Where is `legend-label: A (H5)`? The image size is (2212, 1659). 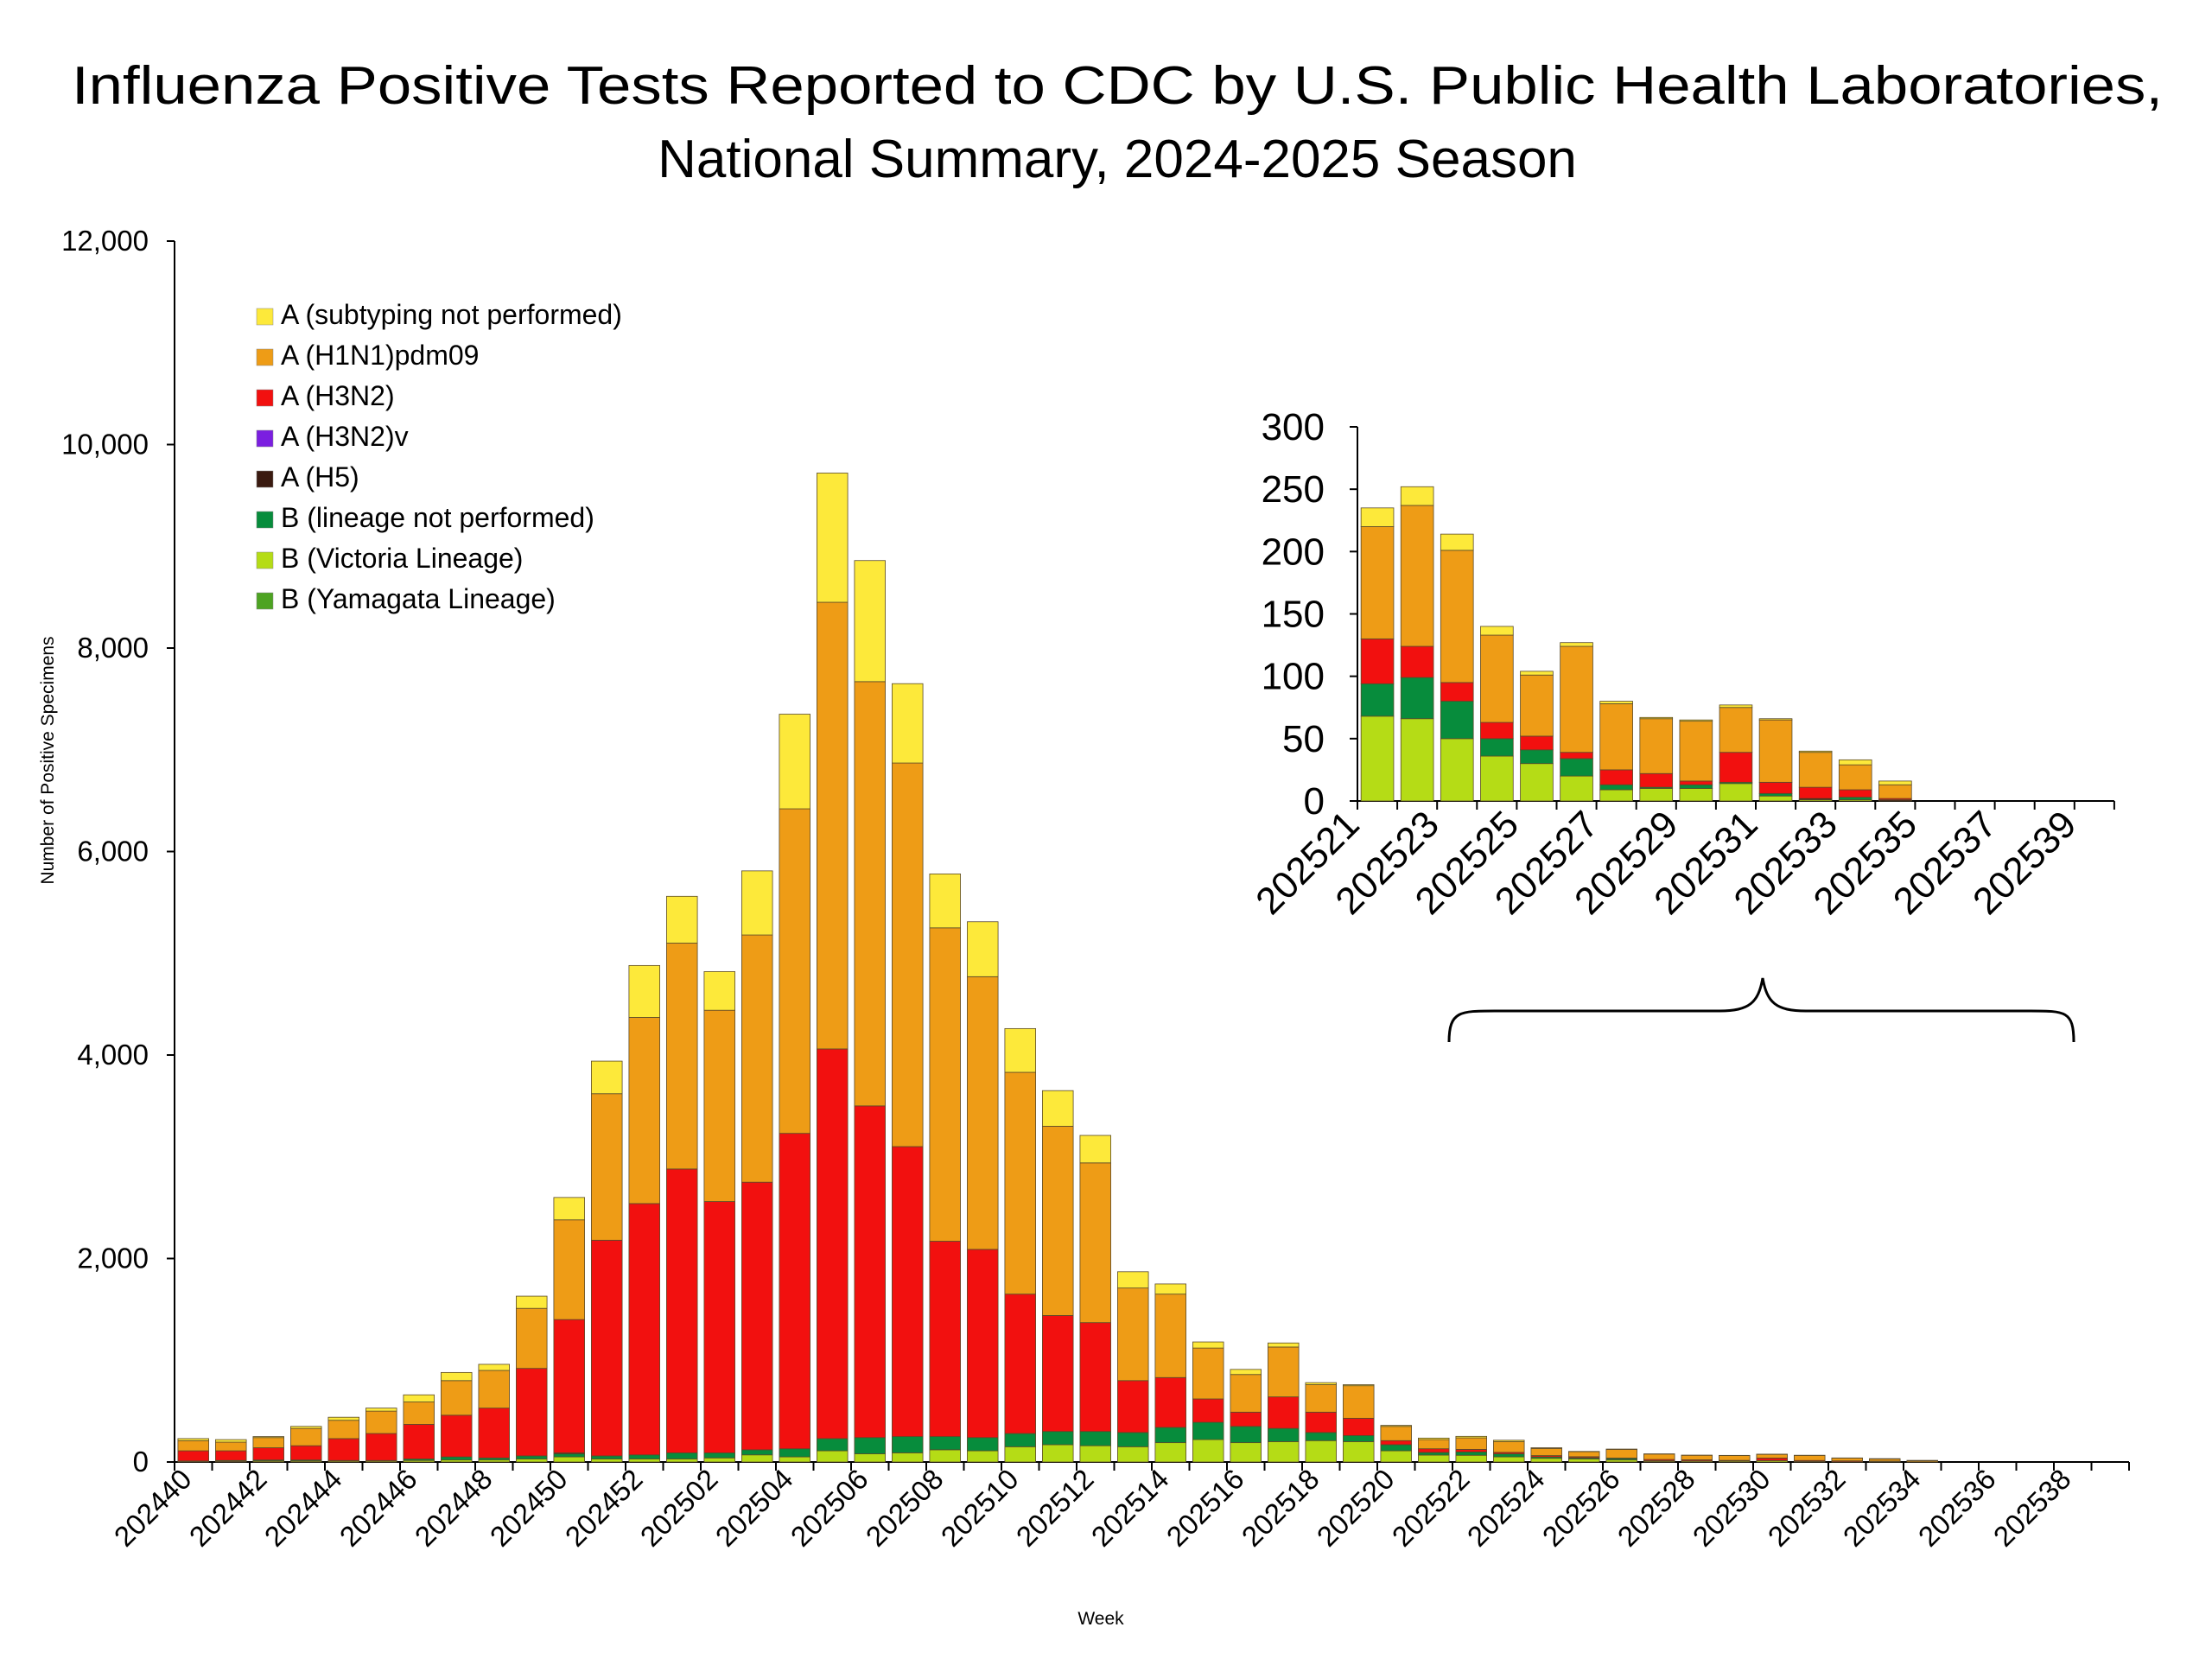 legend-label: A (H5) is located at coordinates (320, 477).